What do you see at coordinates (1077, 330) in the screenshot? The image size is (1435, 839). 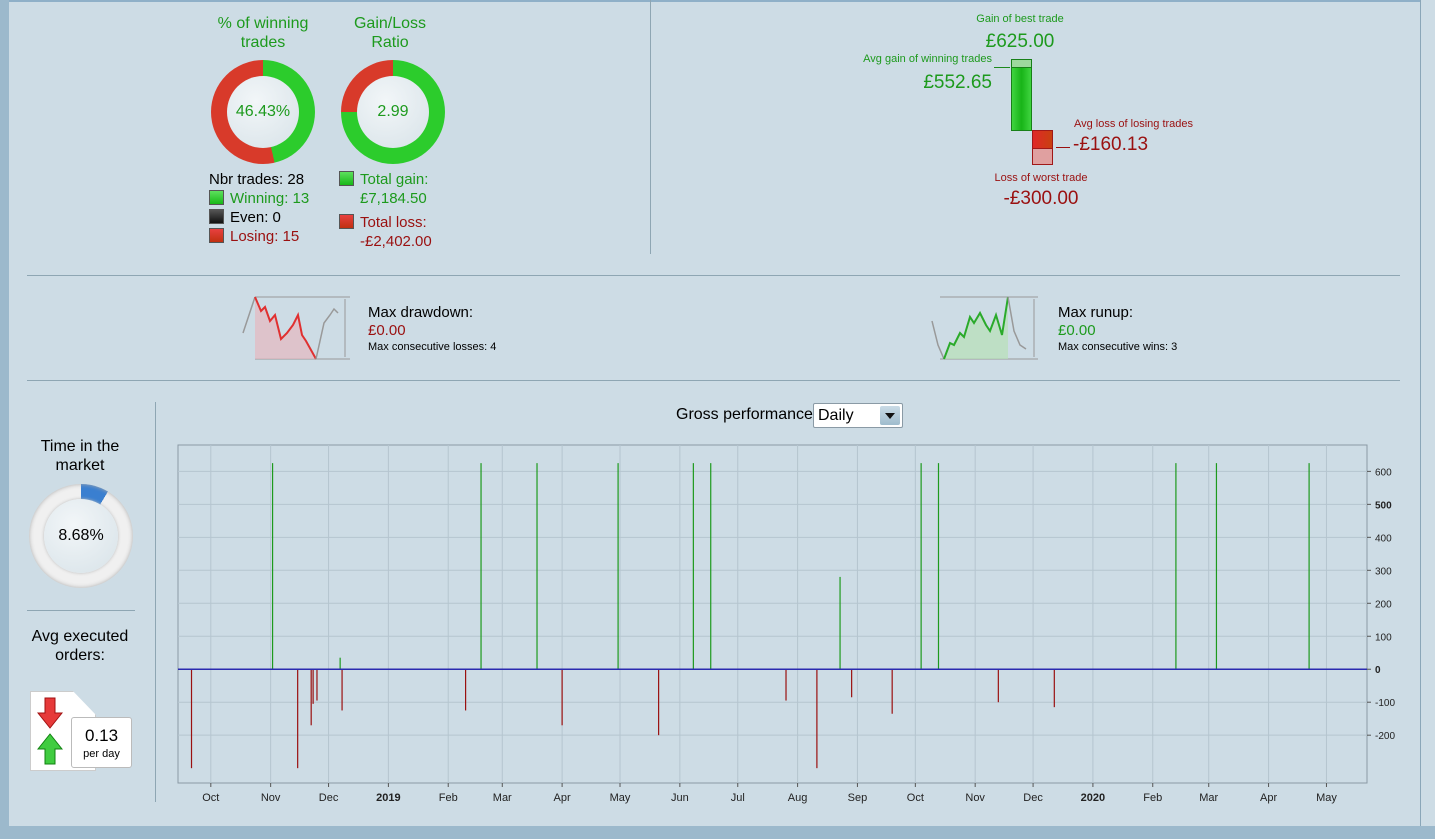 I see `max-runup-value: £0.00` at bounding box center [1077, 330].